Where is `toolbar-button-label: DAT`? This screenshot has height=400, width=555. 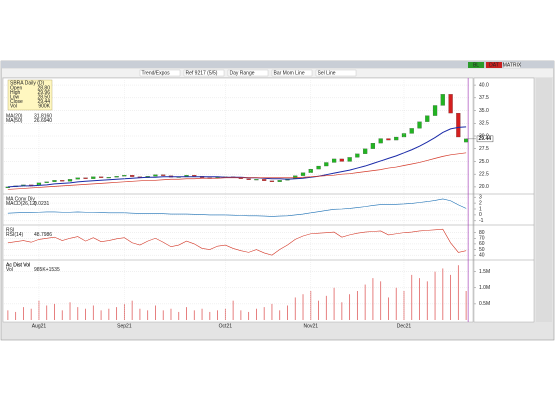 toolbar-button-label: DAT is located at coordinates (494, 66).